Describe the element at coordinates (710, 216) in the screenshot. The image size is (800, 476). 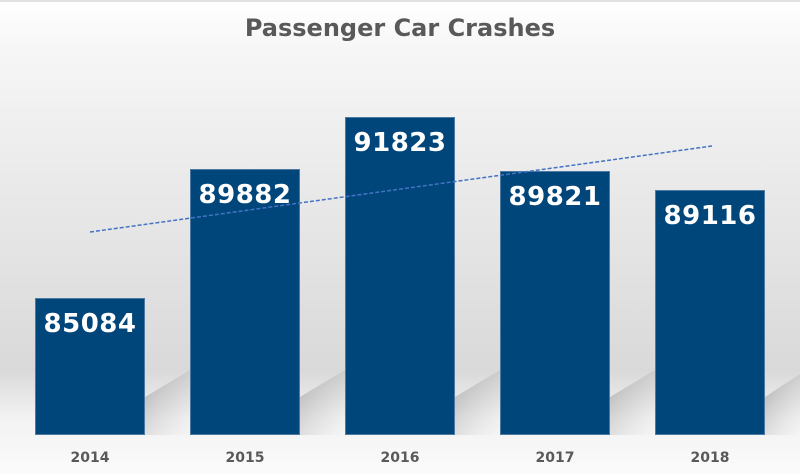
I see `data-label-2018: 89116` at that location.